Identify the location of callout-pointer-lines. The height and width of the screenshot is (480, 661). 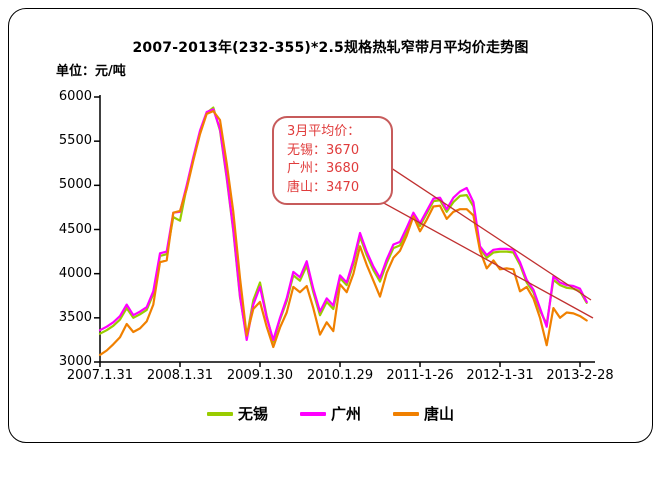
(482, 239).